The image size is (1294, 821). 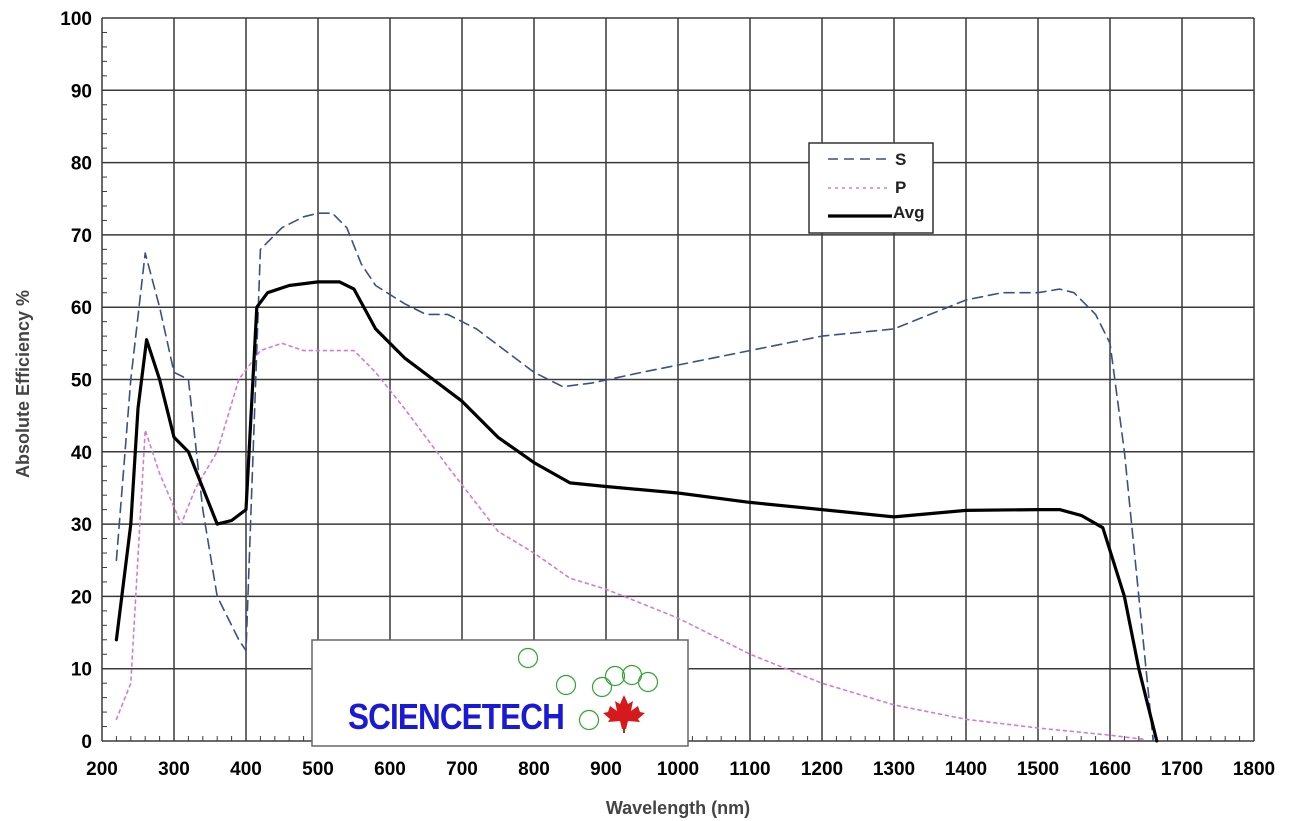 I want to click on x-tick-label: 1600, so click(x=1110, y=769).